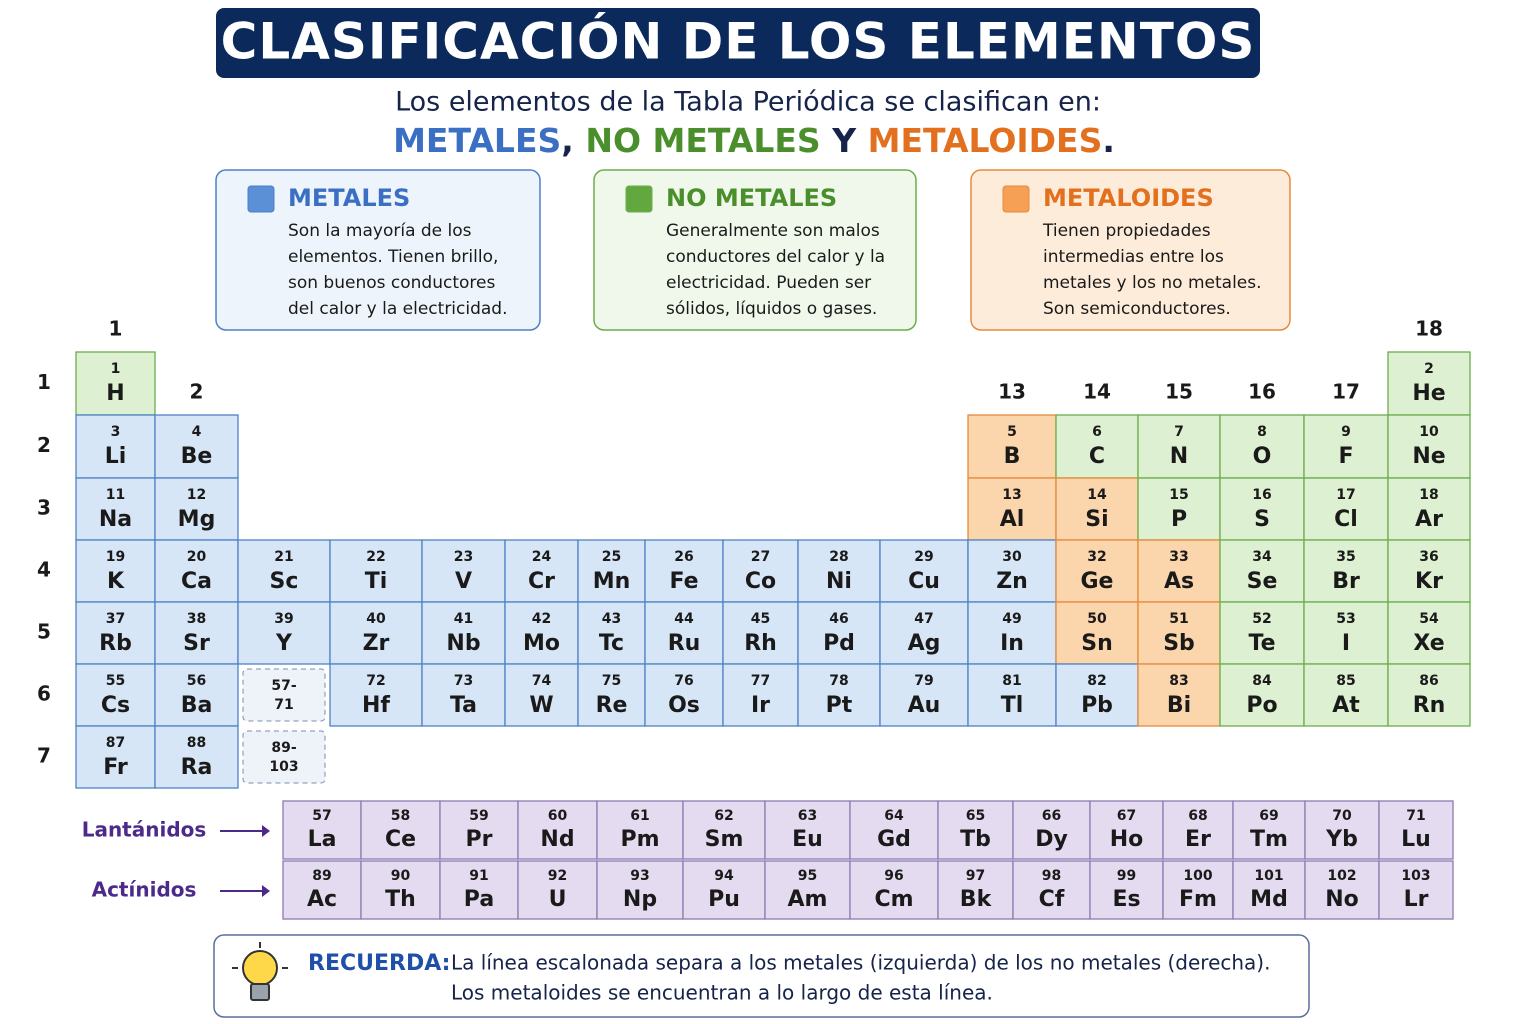 The image size is (1536, 1024). What do you see at coordinates (838, 681) in the screenshot?
I see `atomic-number: 78` at bounding box center [838, 681].